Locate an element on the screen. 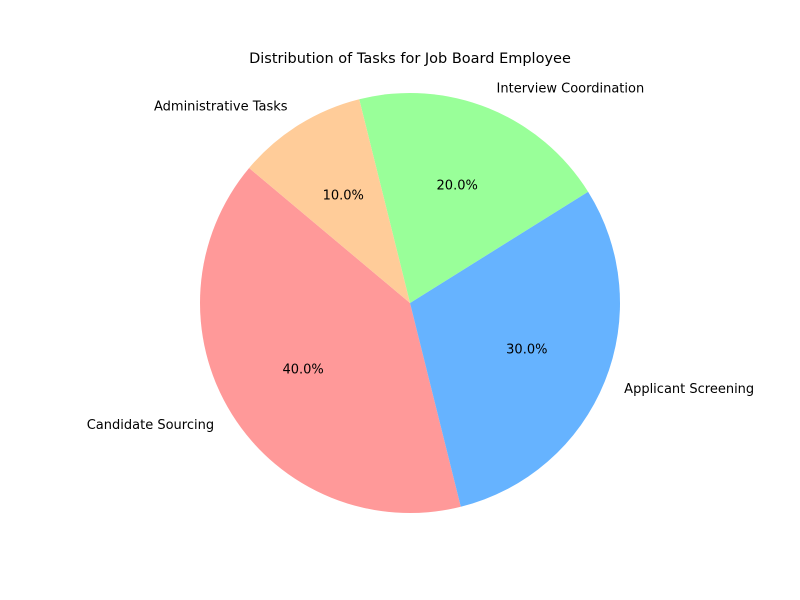  category-label-interview-coordination: Interview Coordination is located at coordinates (571, 88).